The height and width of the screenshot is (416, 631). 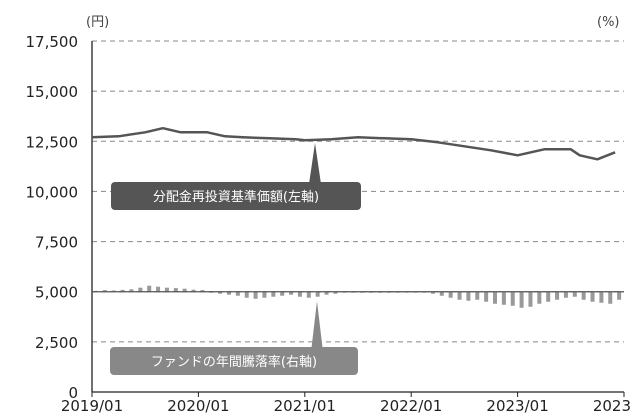 I want to click on bar-callout-label: ファンドの年間騰落率(右軸), so click(x=234, y=362).